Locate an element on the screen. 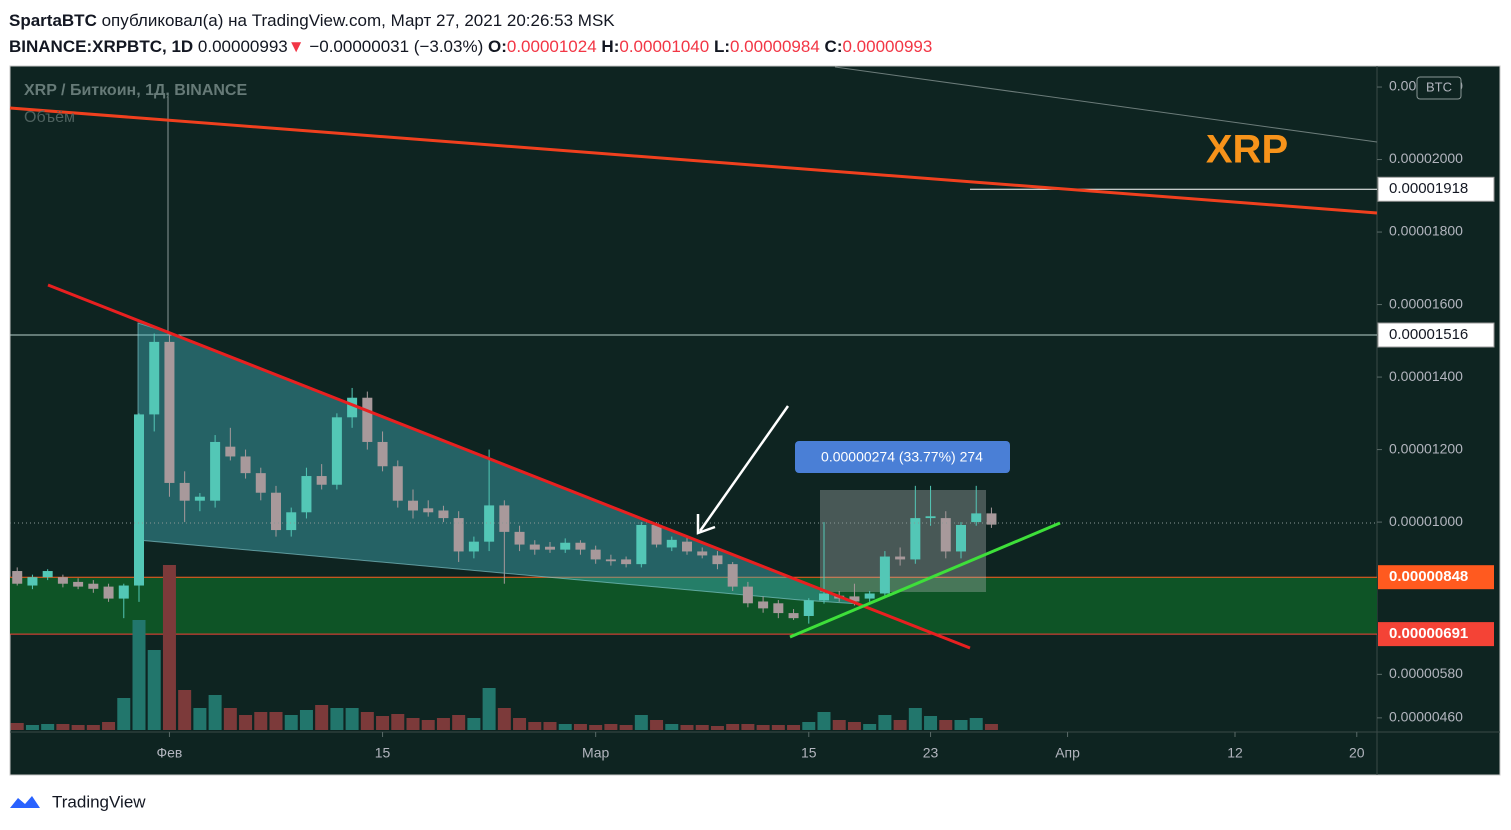 The image size is (1511, 830). support-line is located at coordinates (925, 580).